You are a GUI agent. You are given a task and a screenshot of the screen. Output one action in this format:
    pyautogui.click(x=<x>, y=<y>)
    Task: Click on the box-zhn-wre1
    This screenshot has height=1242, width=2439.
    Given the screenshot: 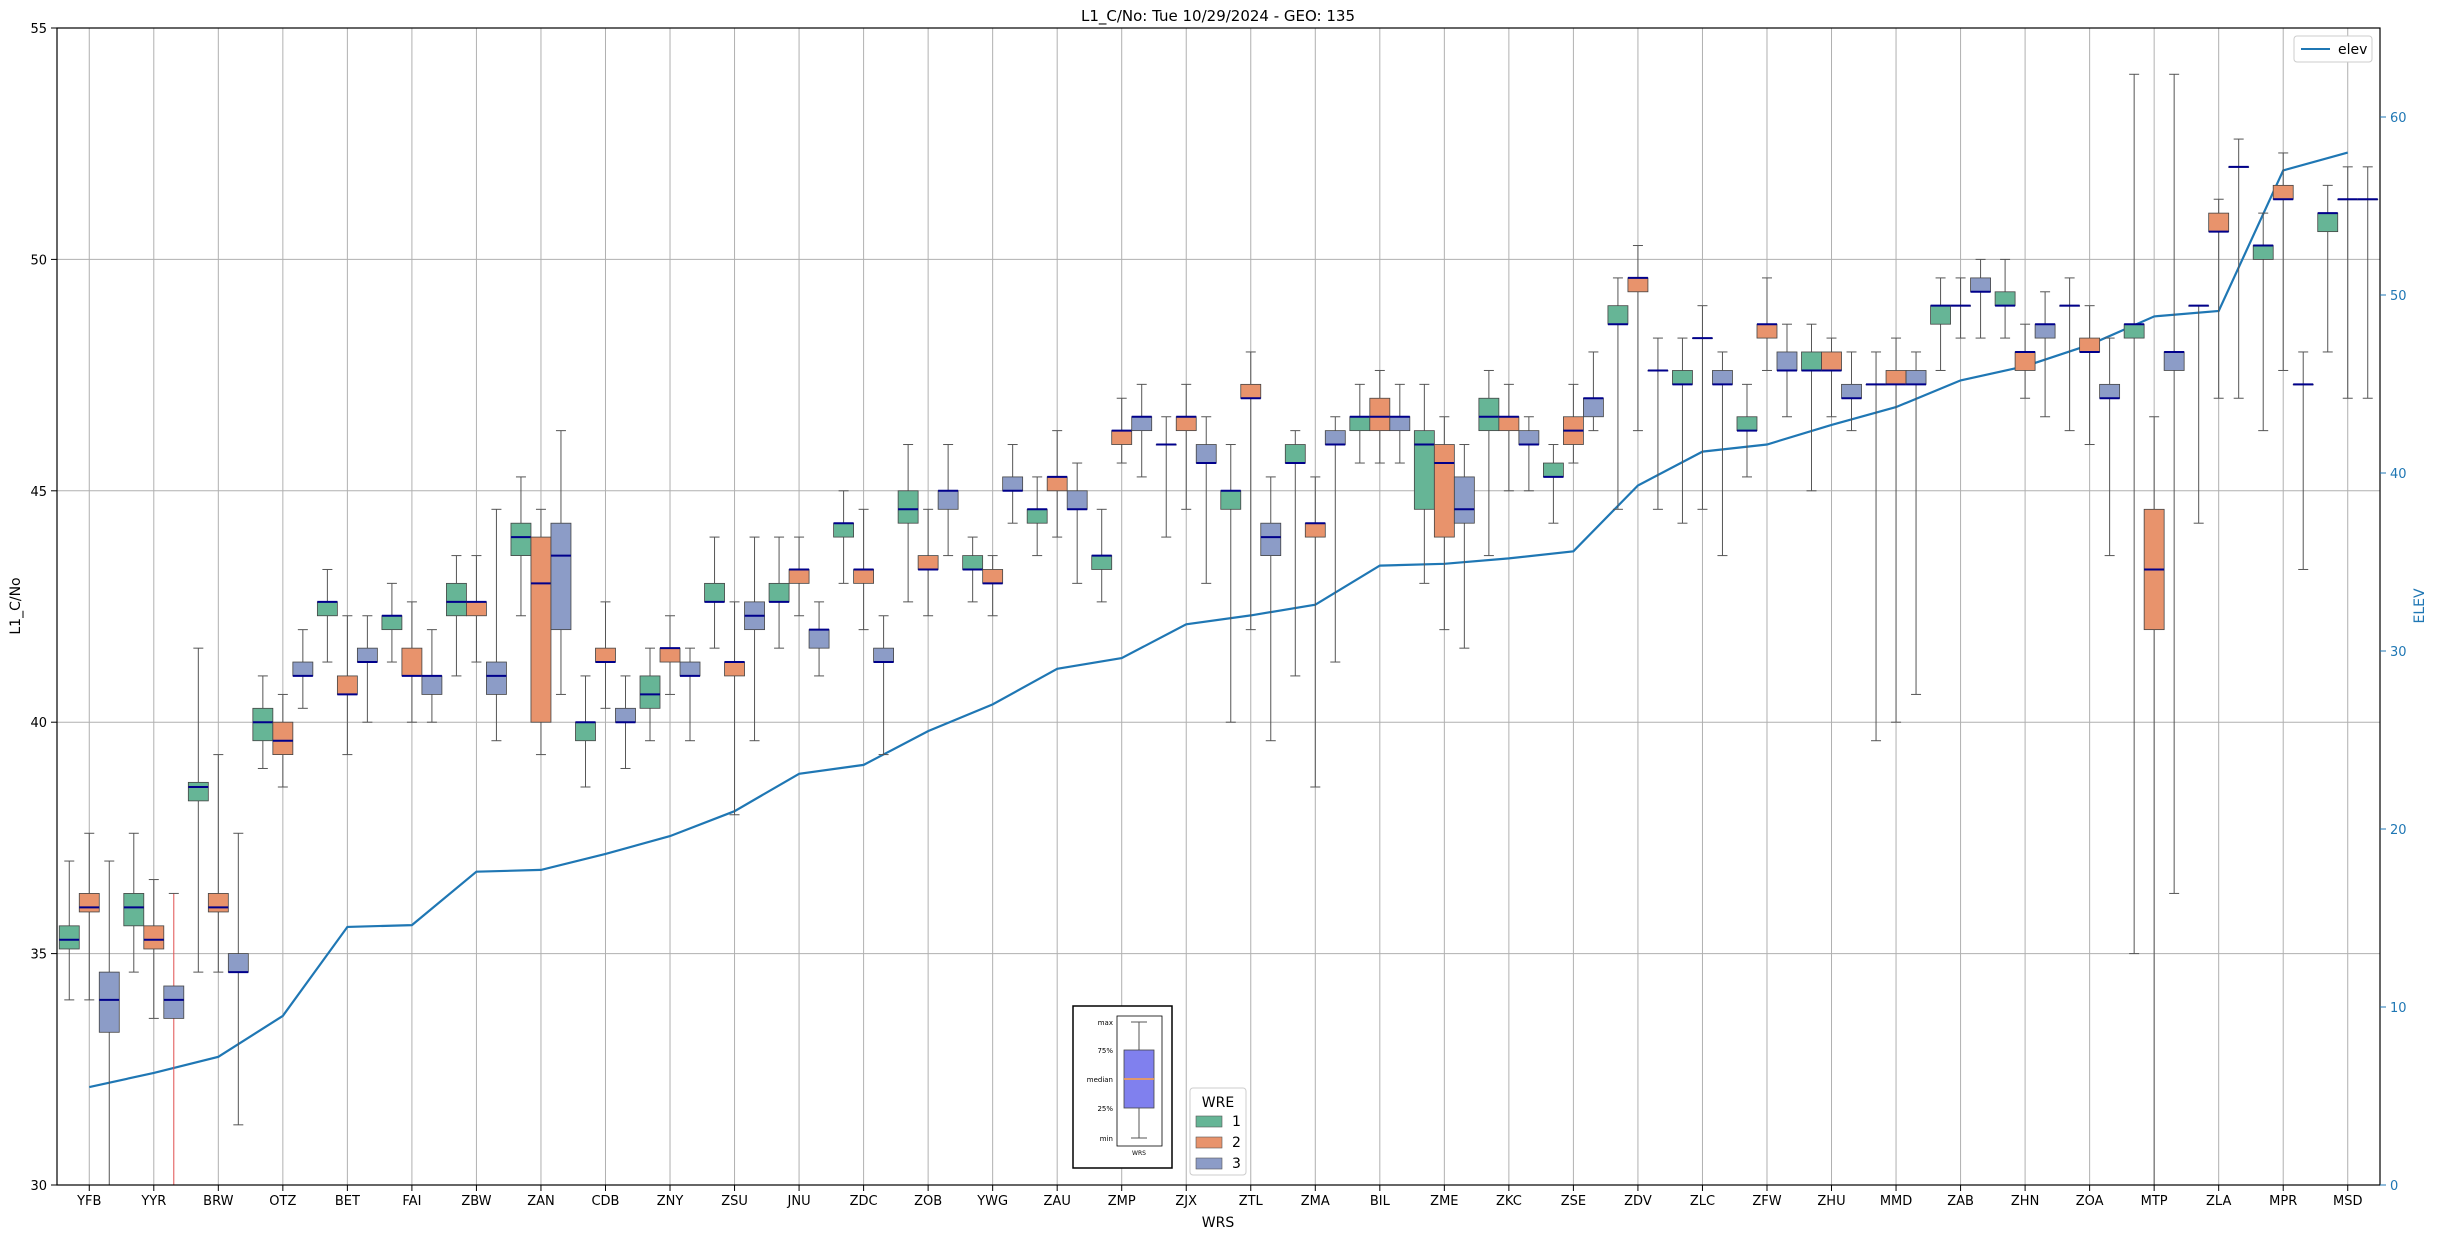 What is the action you would take?
    pyautogui.click(x=2005, y=298)
    